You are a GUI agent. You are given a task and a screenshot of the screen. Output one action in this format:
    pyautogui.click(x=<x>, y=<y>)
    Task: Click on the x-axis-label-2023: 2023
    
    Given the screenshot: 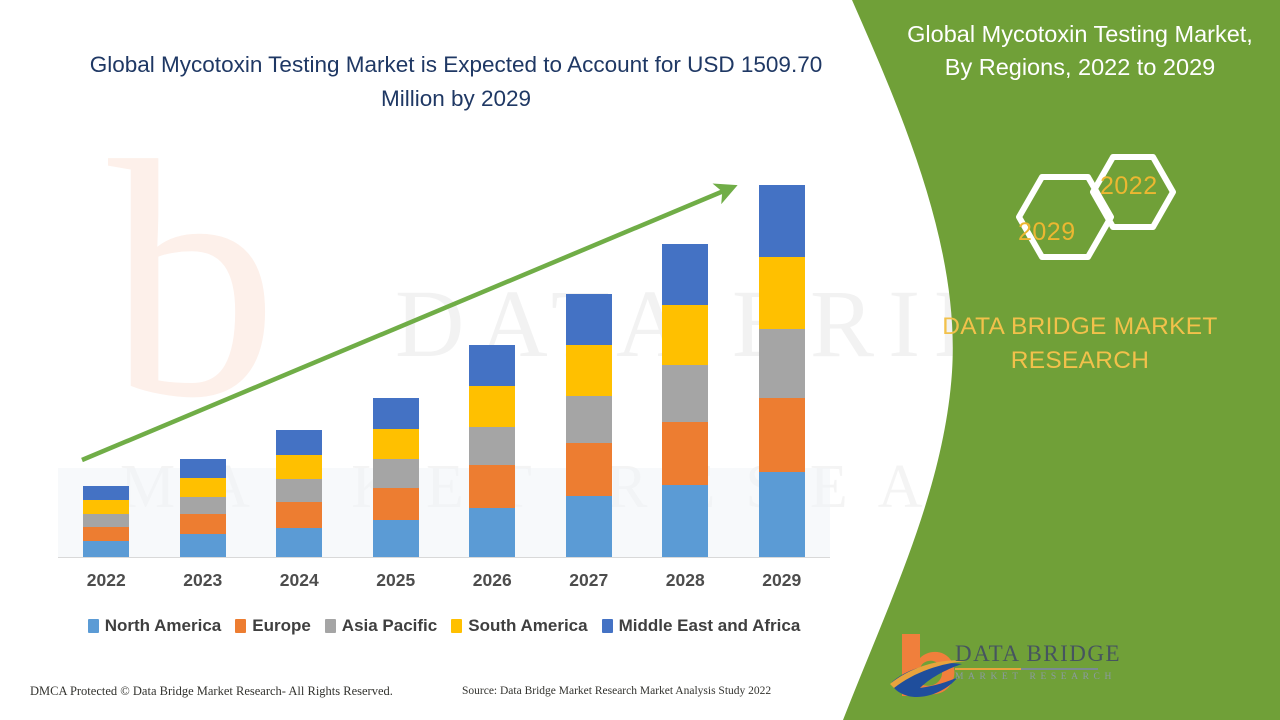 What is the action you would take?
    pyautogui.click(x=203, y=580)
    